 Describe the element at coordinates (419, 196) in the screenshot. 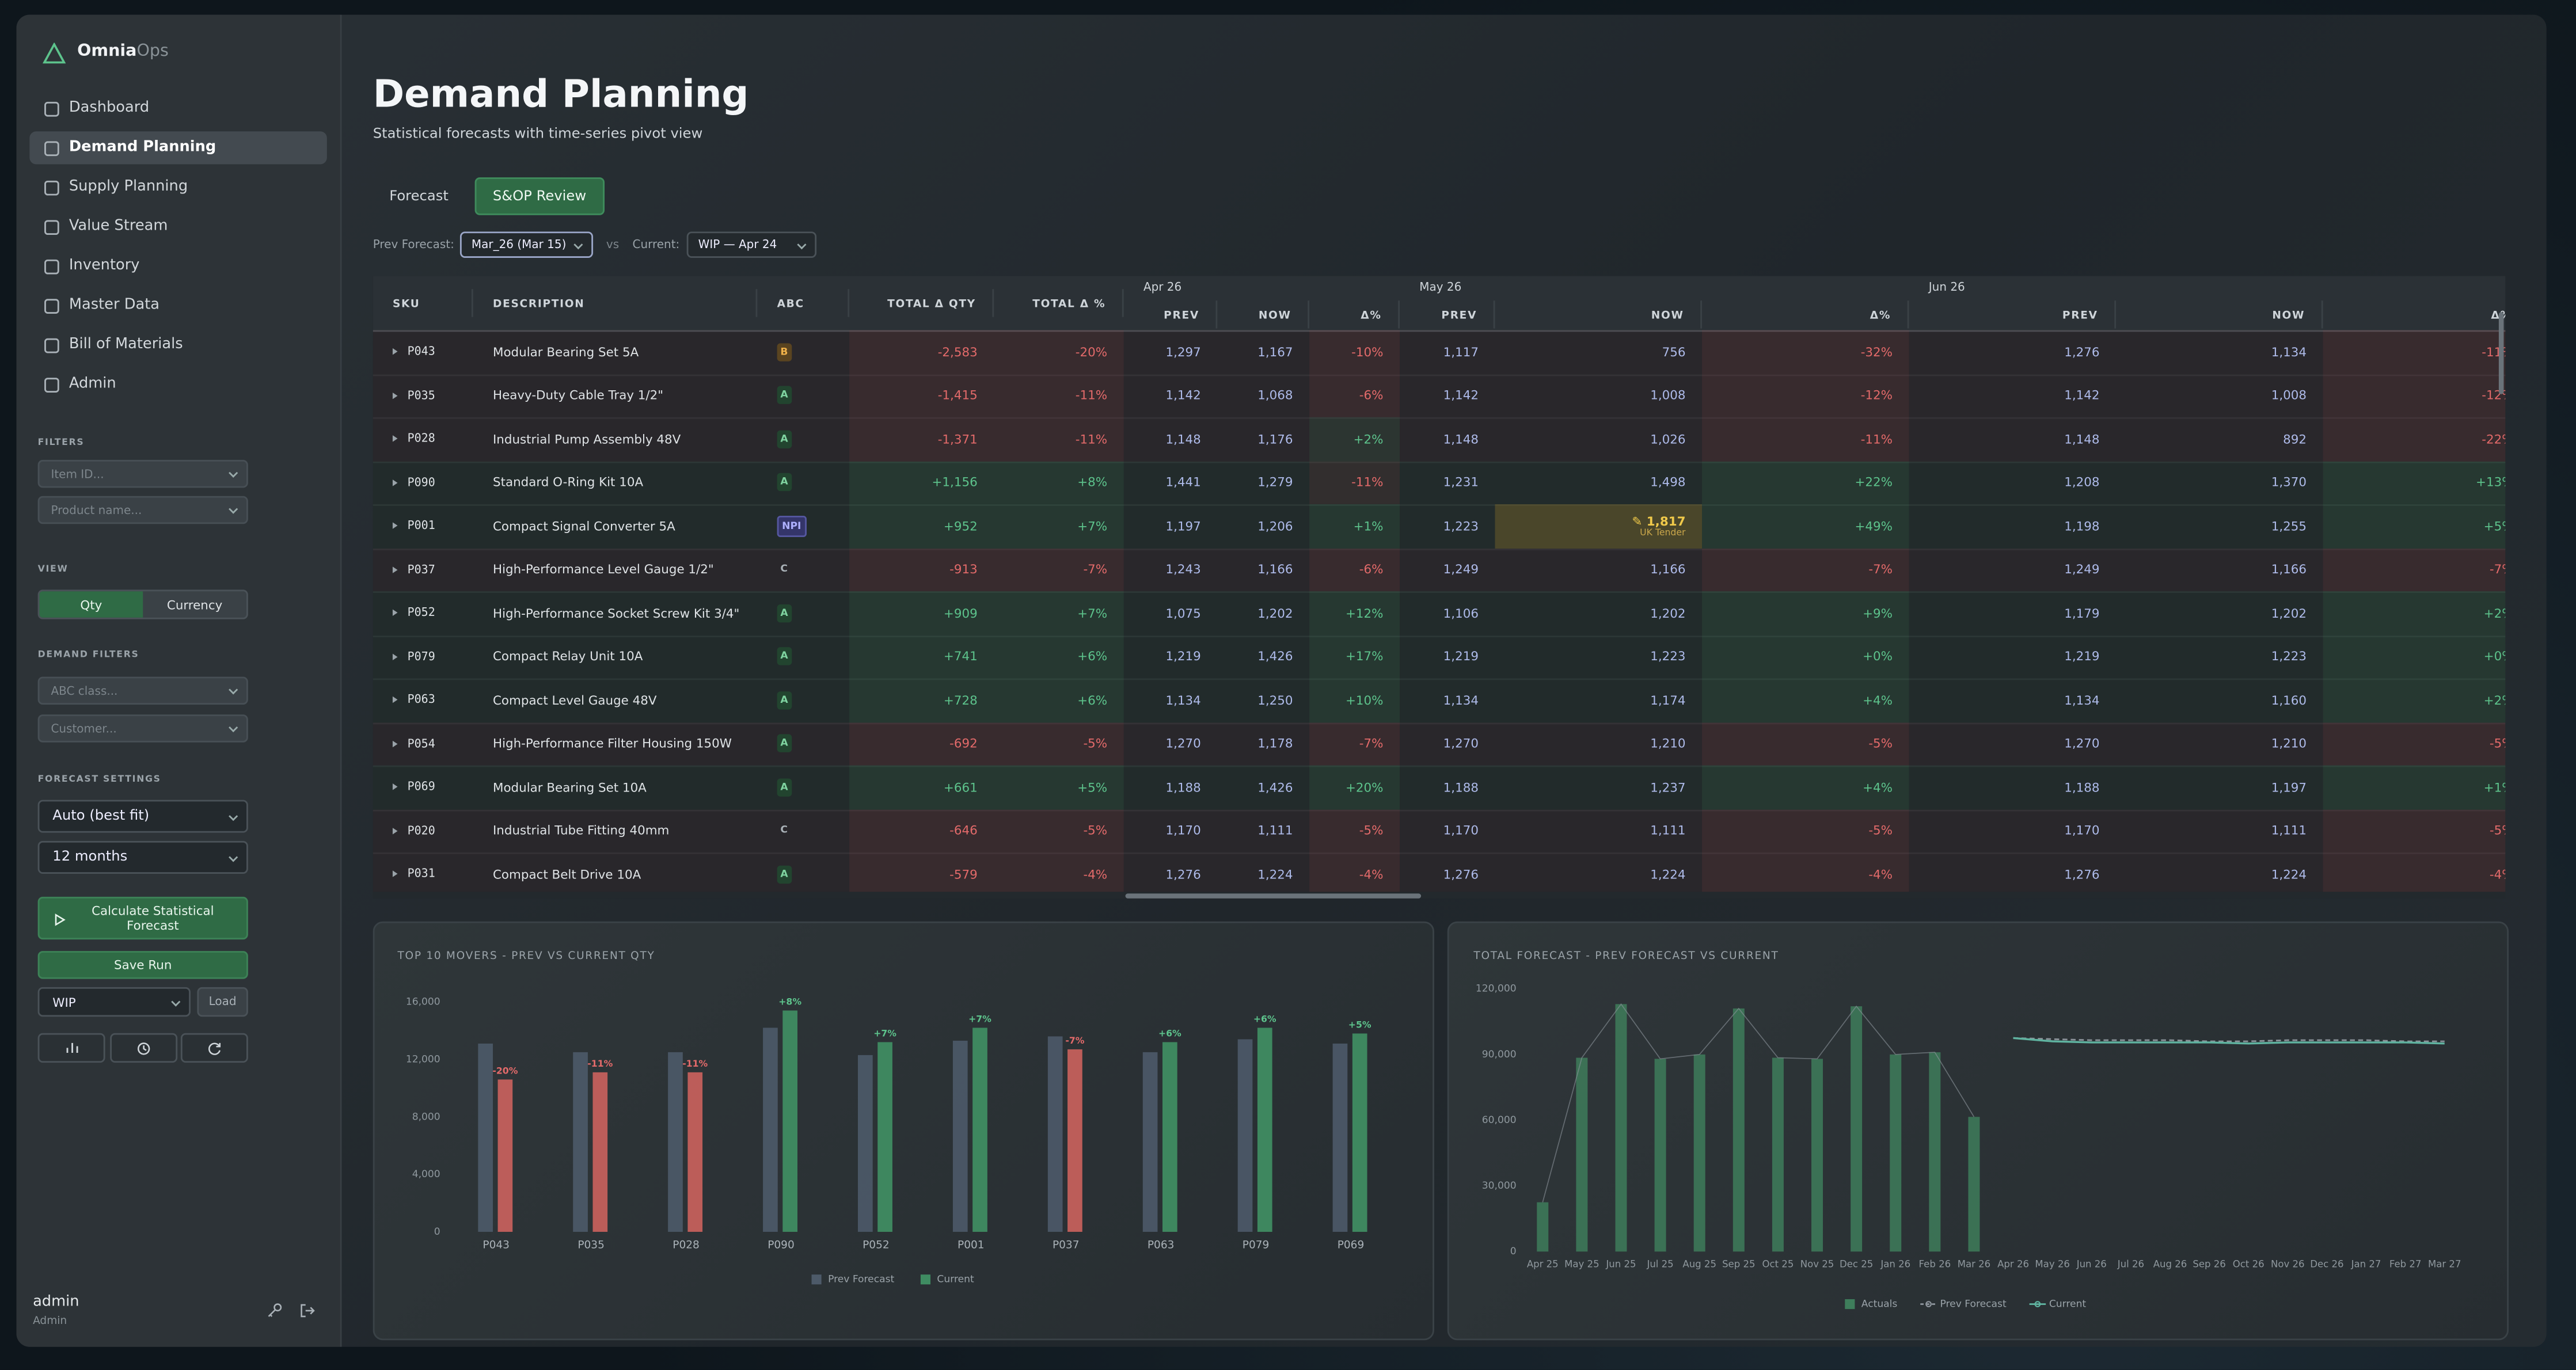

I see `tab: Forecast` at that location.